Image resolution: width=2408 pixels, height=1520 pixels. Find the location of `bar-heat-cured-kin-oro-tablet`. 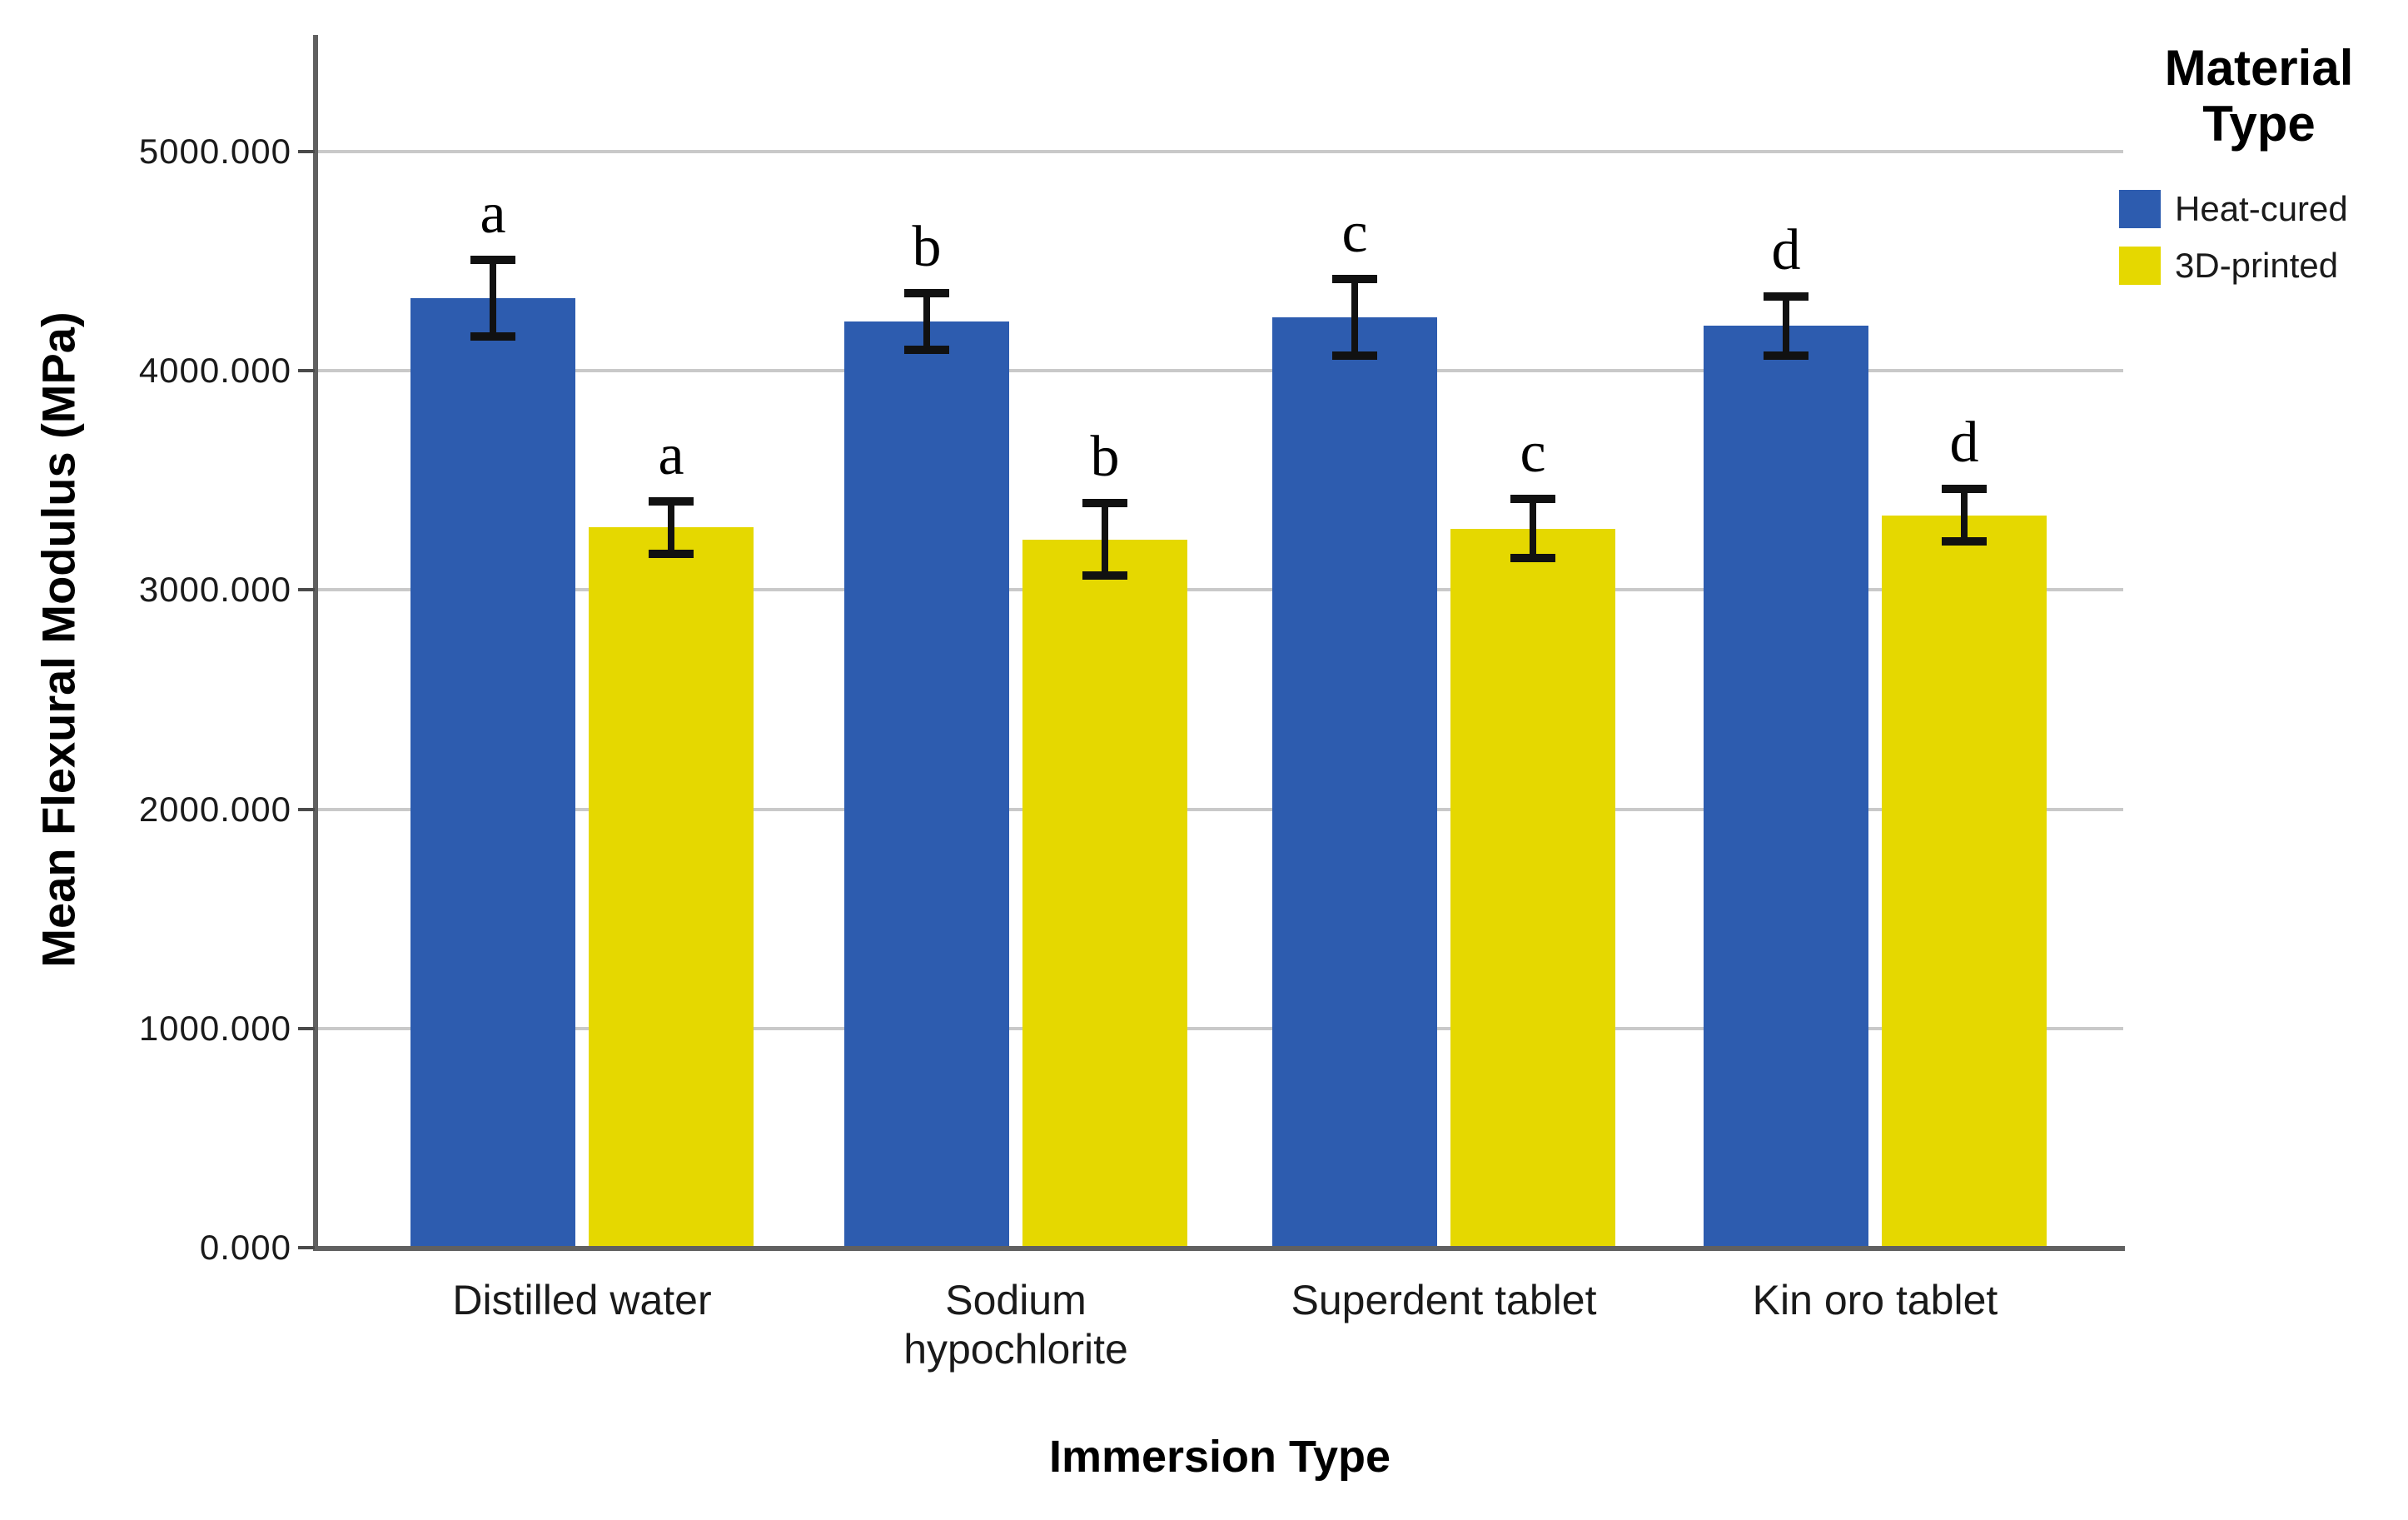

bar-heat-cured-kin-oro-tablet is located at coordinates (1786, 787).